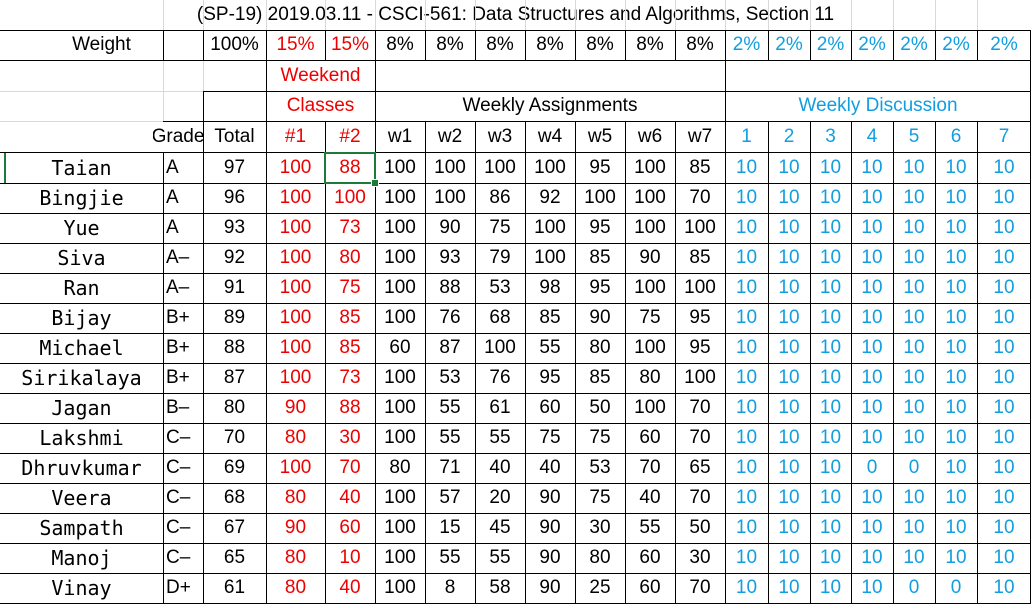 The height and width of the screenshot is (611, 1031). I want to click on student-name: Ran, so click(81, 288).